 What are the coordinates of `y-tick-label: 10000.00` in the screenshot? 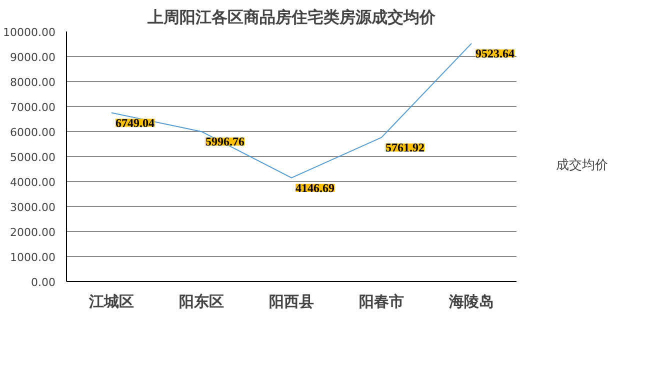 It's located at (29, 32).